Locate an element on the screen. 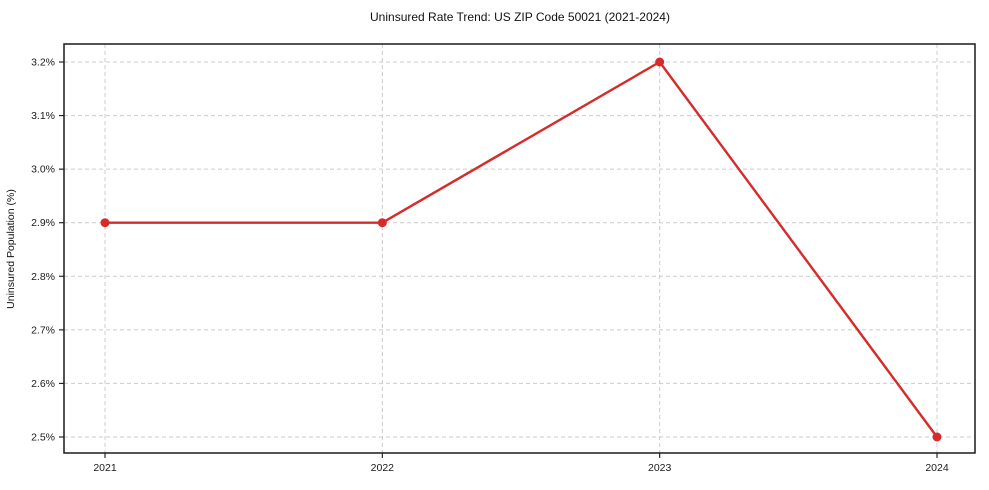  y-tick-label: 3.2% is located at coordinates (43, 63).